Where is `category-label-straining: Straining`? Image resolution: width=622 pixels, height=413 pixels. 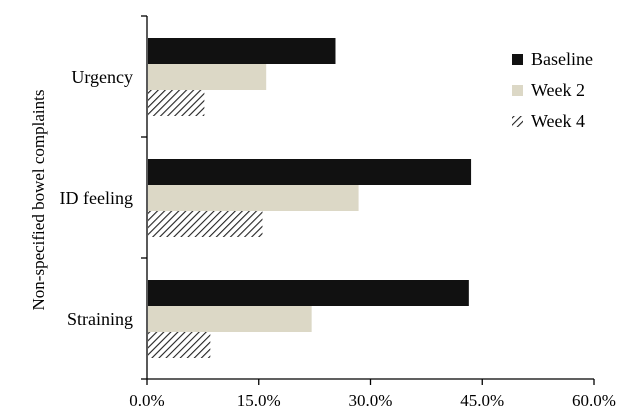 category-label-straining: Straining is located at coordinates (100, 319).